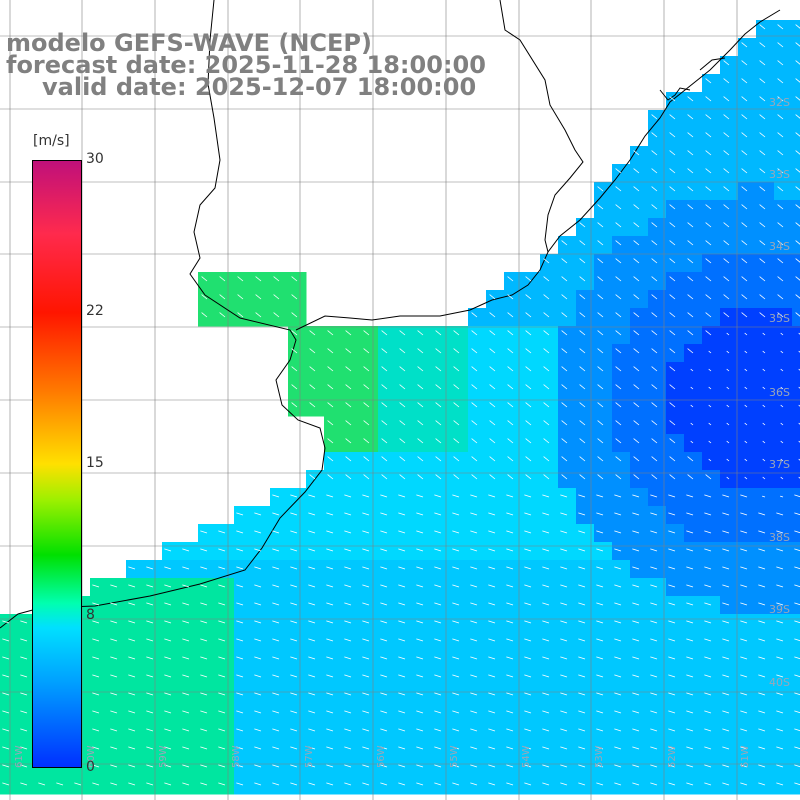 This screenshot has width=800, height=800. What do you see at coordinates (779, 537) in the screenshot?
I see `lat-label: 38S` at bounding box center [779, 537].